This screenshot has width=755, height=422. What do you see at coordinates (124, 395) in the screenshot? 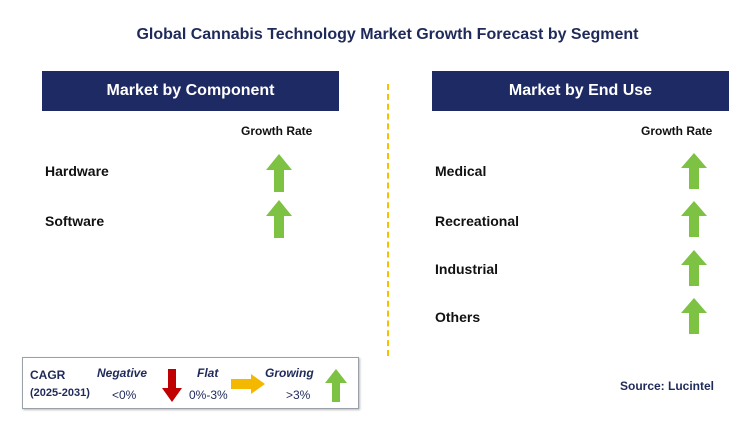
I see `legend-negative-value: <0%` at bounding box center [124, 395].